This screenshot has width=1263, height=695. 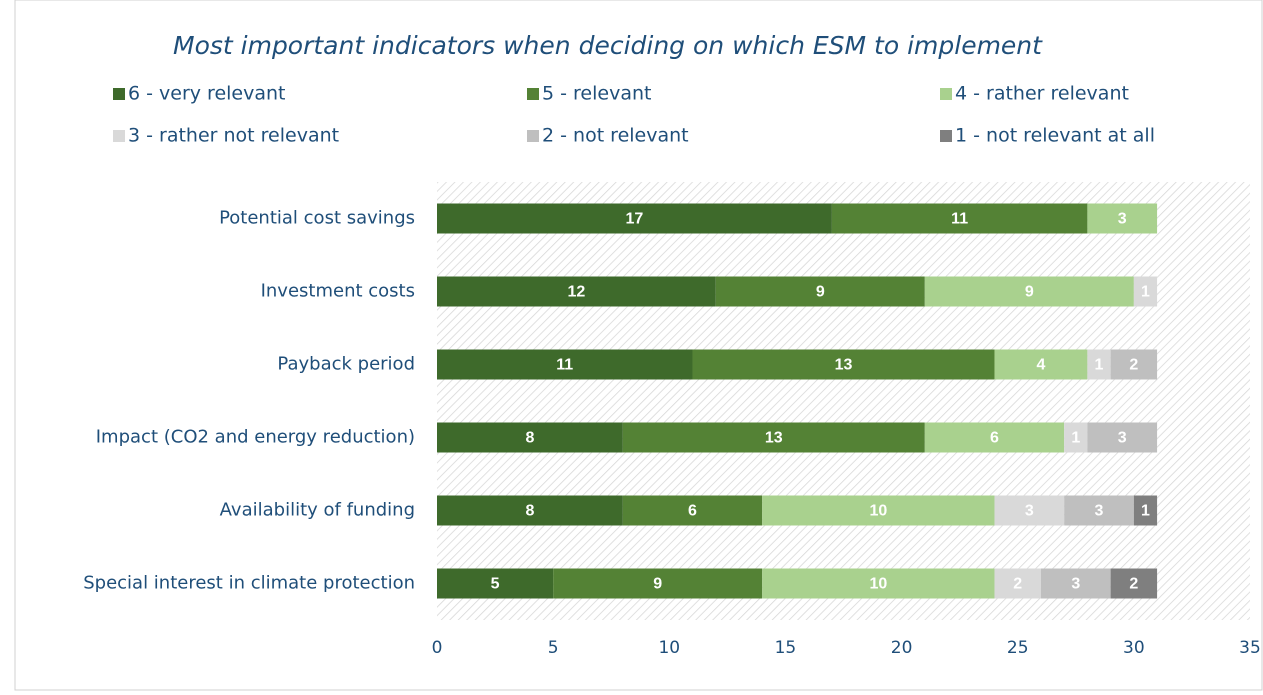 I want to click on x-tick-label: 20, so click(x=902, y=648).